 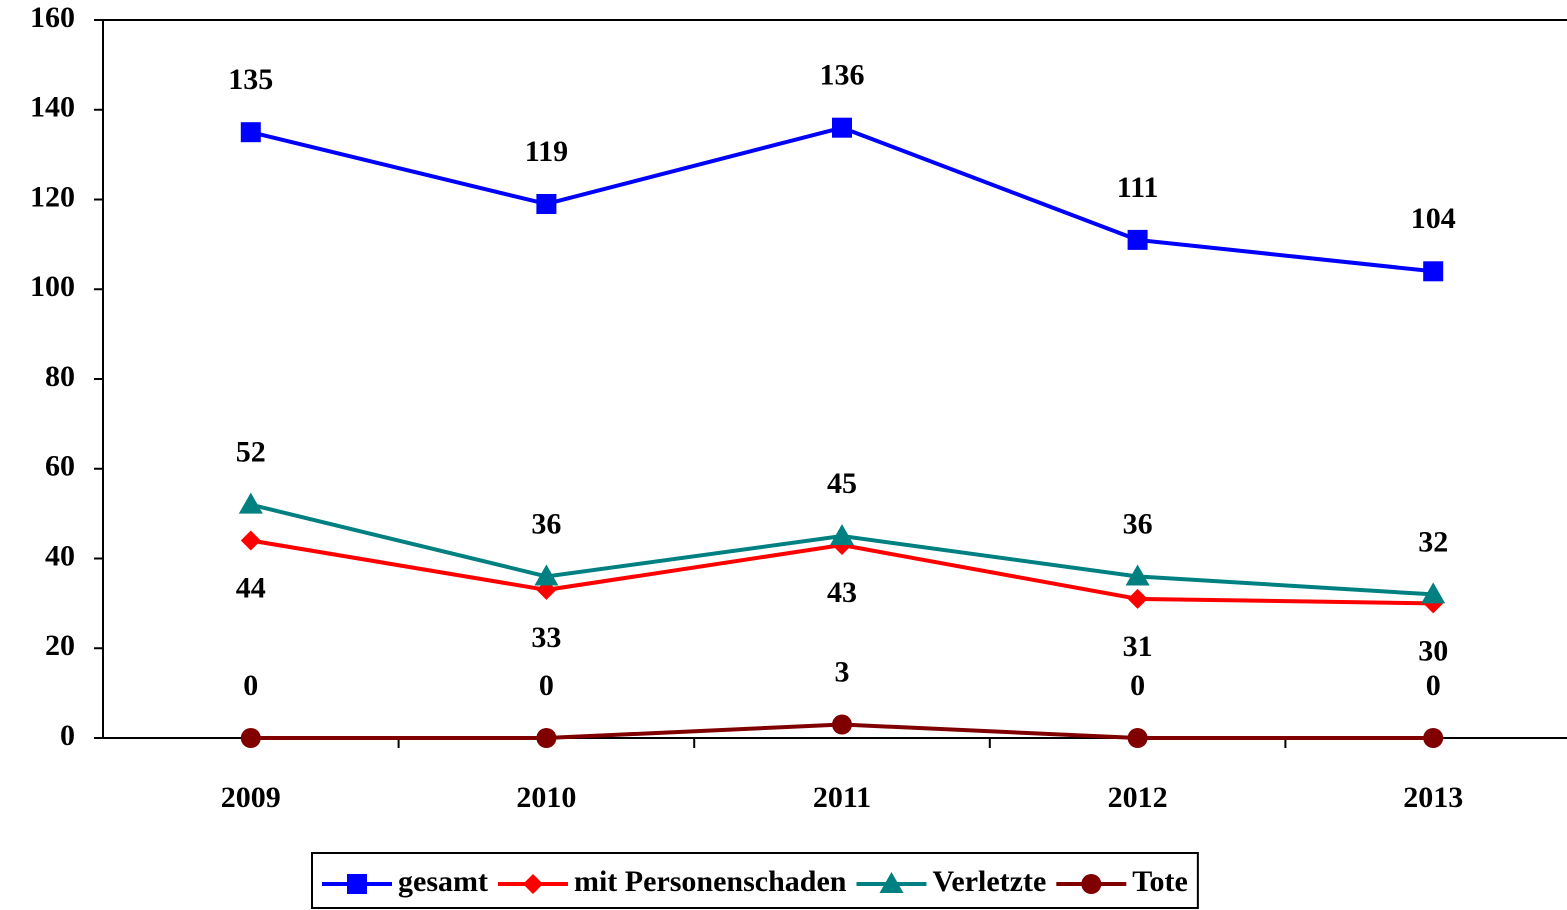 What do you see at coordinates (989, 881) in the screenshot?
I see `legend-label: Verletzte` at bounding box center [989, 881].